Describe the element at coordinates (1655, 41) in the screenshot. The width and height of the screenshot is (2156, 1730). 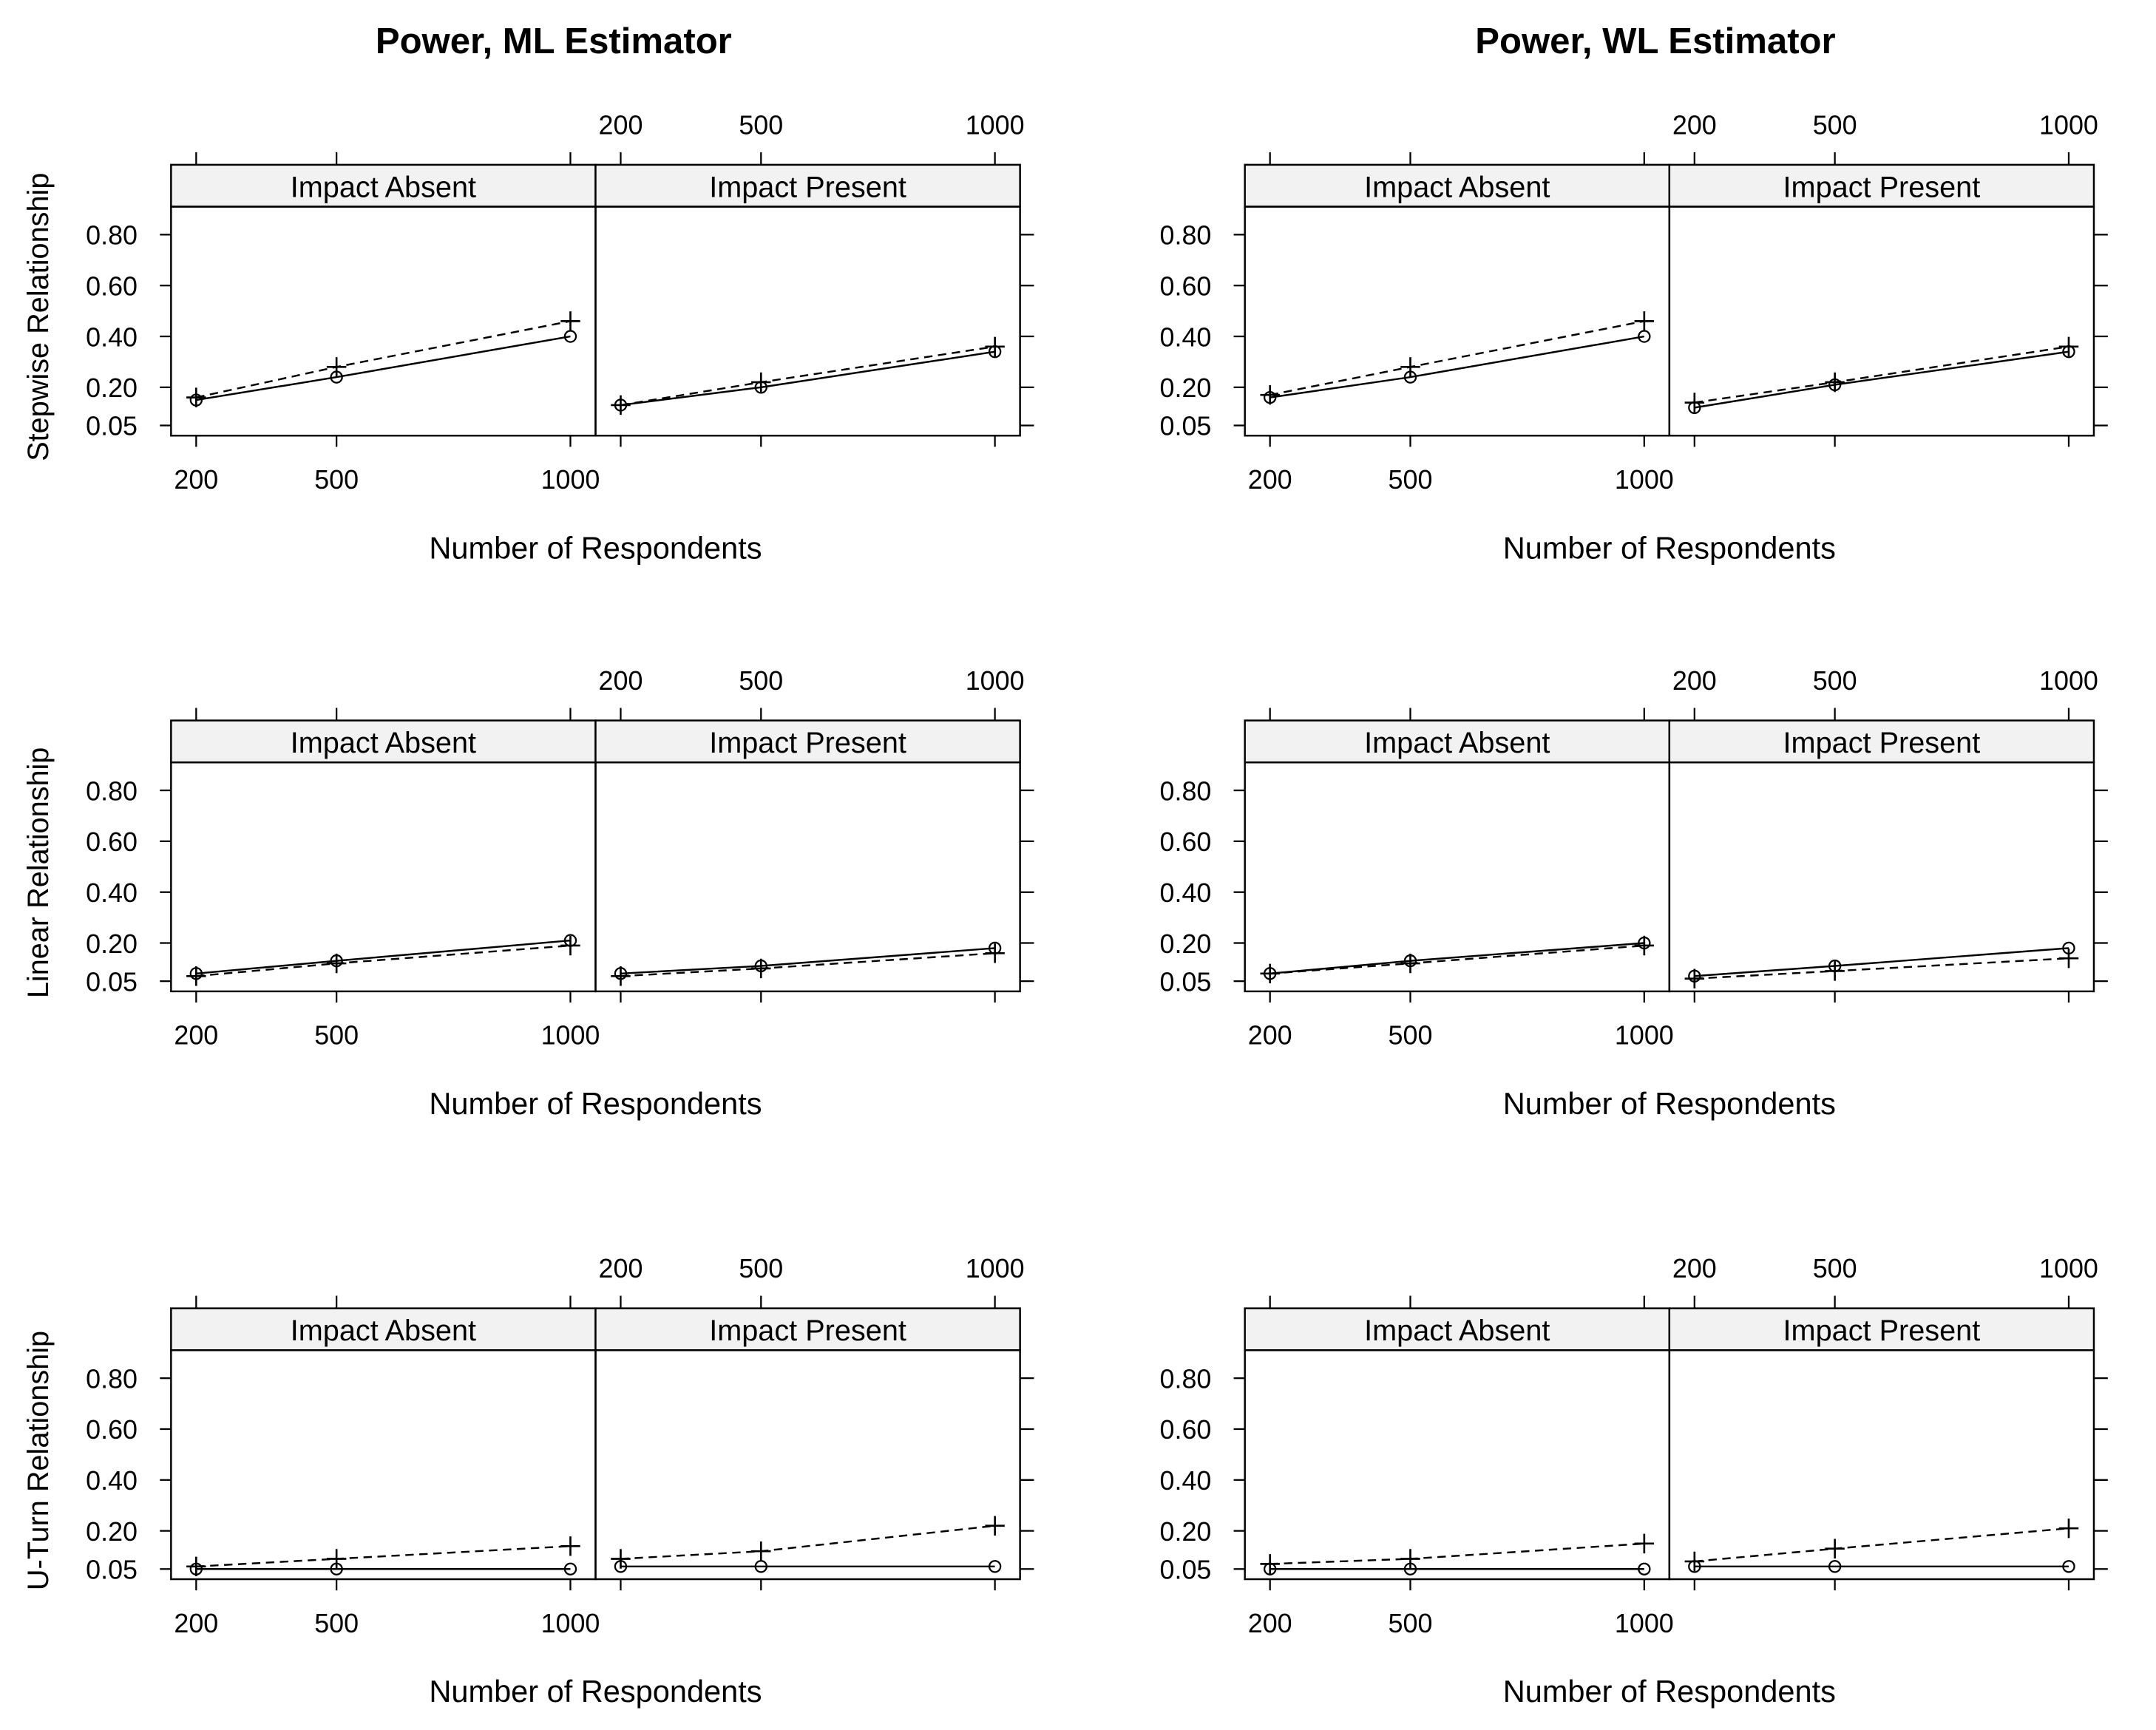
I see `column-title-wl: Power, WL Estimator` at that location.